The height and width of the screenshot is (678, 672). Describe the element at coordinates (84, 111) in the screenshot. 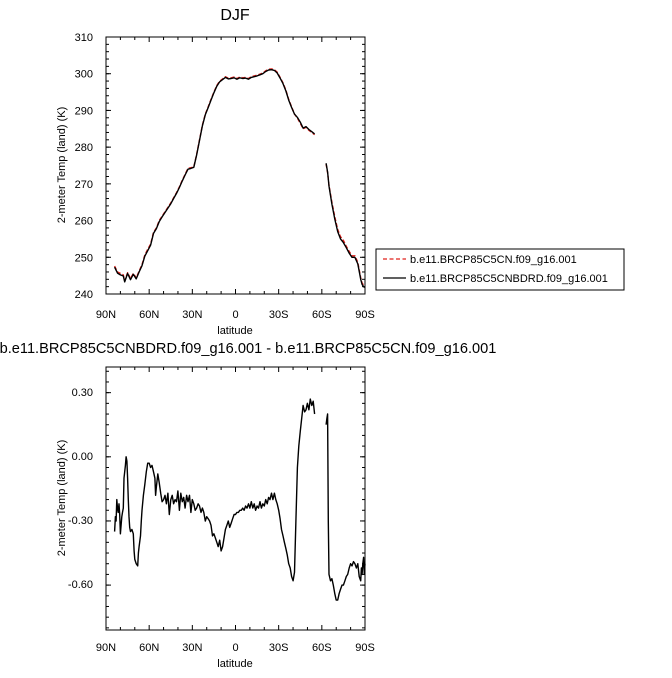

I see `y-tick-label: 290` at that location.